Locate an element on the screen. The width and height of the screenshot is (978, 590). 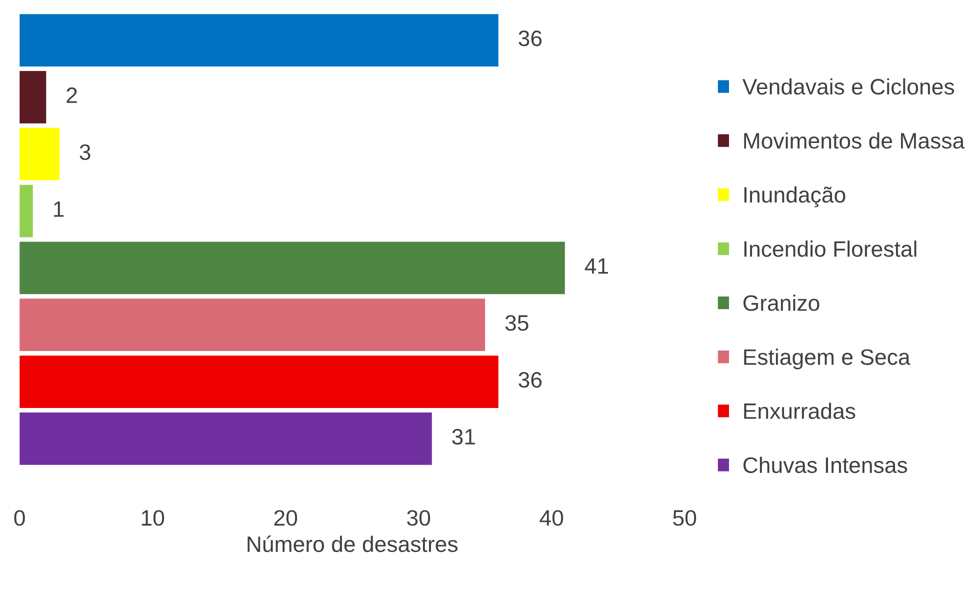
legend-label: Chuvas Intensas is located at coordinates (825, 465).